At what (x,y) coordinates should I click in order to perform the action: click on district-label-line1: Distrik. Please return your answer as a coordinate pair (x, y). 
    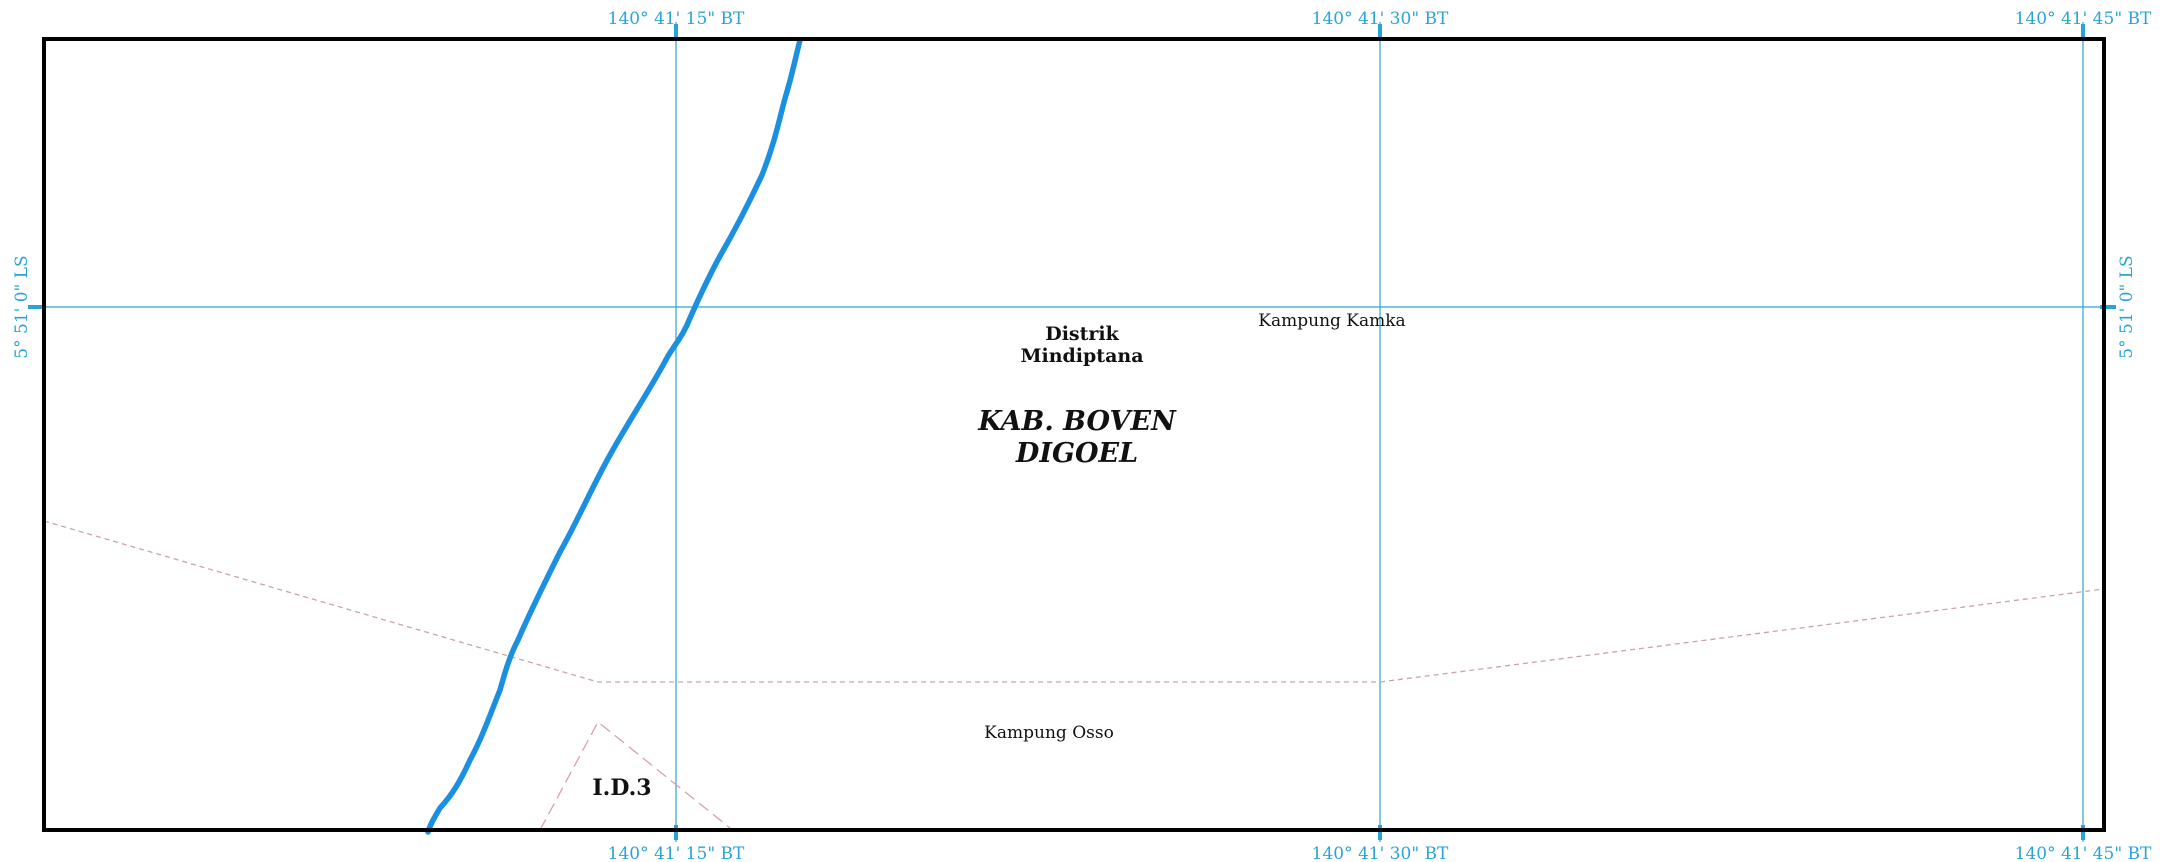
    Looking at the image, I should click on (1082, 334).